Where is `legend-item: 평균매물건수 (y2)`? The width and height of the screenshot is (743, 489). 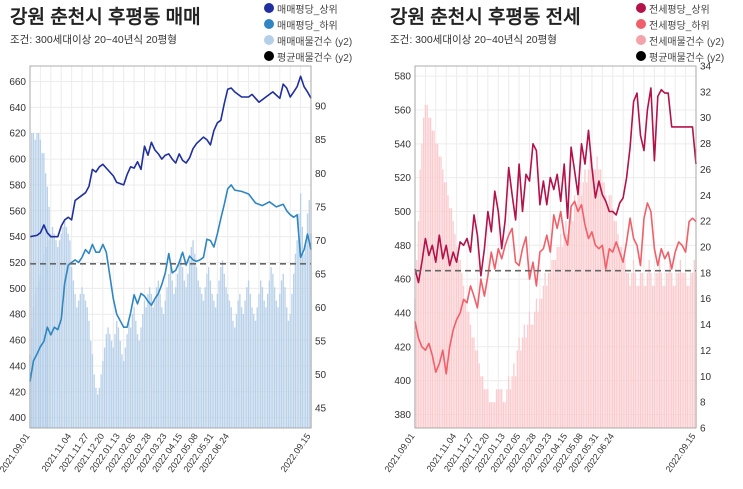
legend-item: 평균매물건수 (y2) is located at coordinates (308, 56).